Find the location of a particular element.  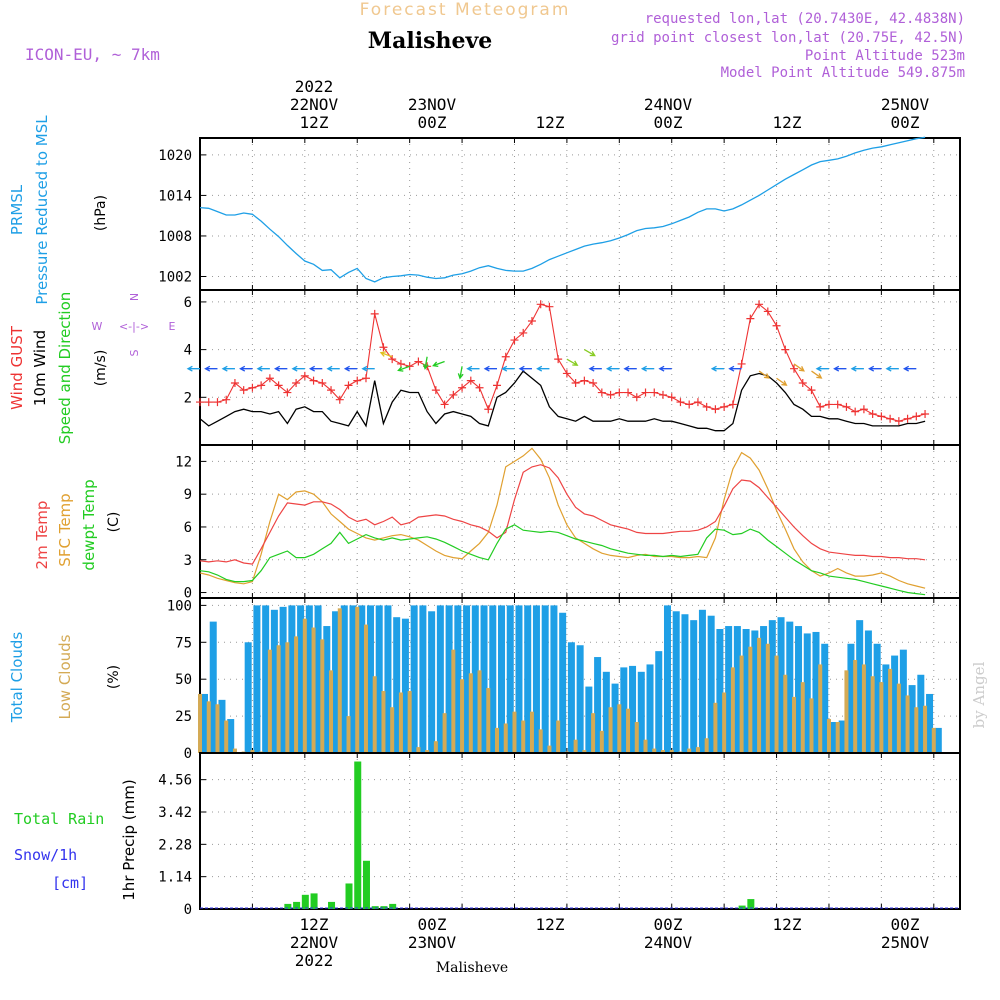

temperature-panel: 0 3 6 9 12 is located at coordinates (568, 523).